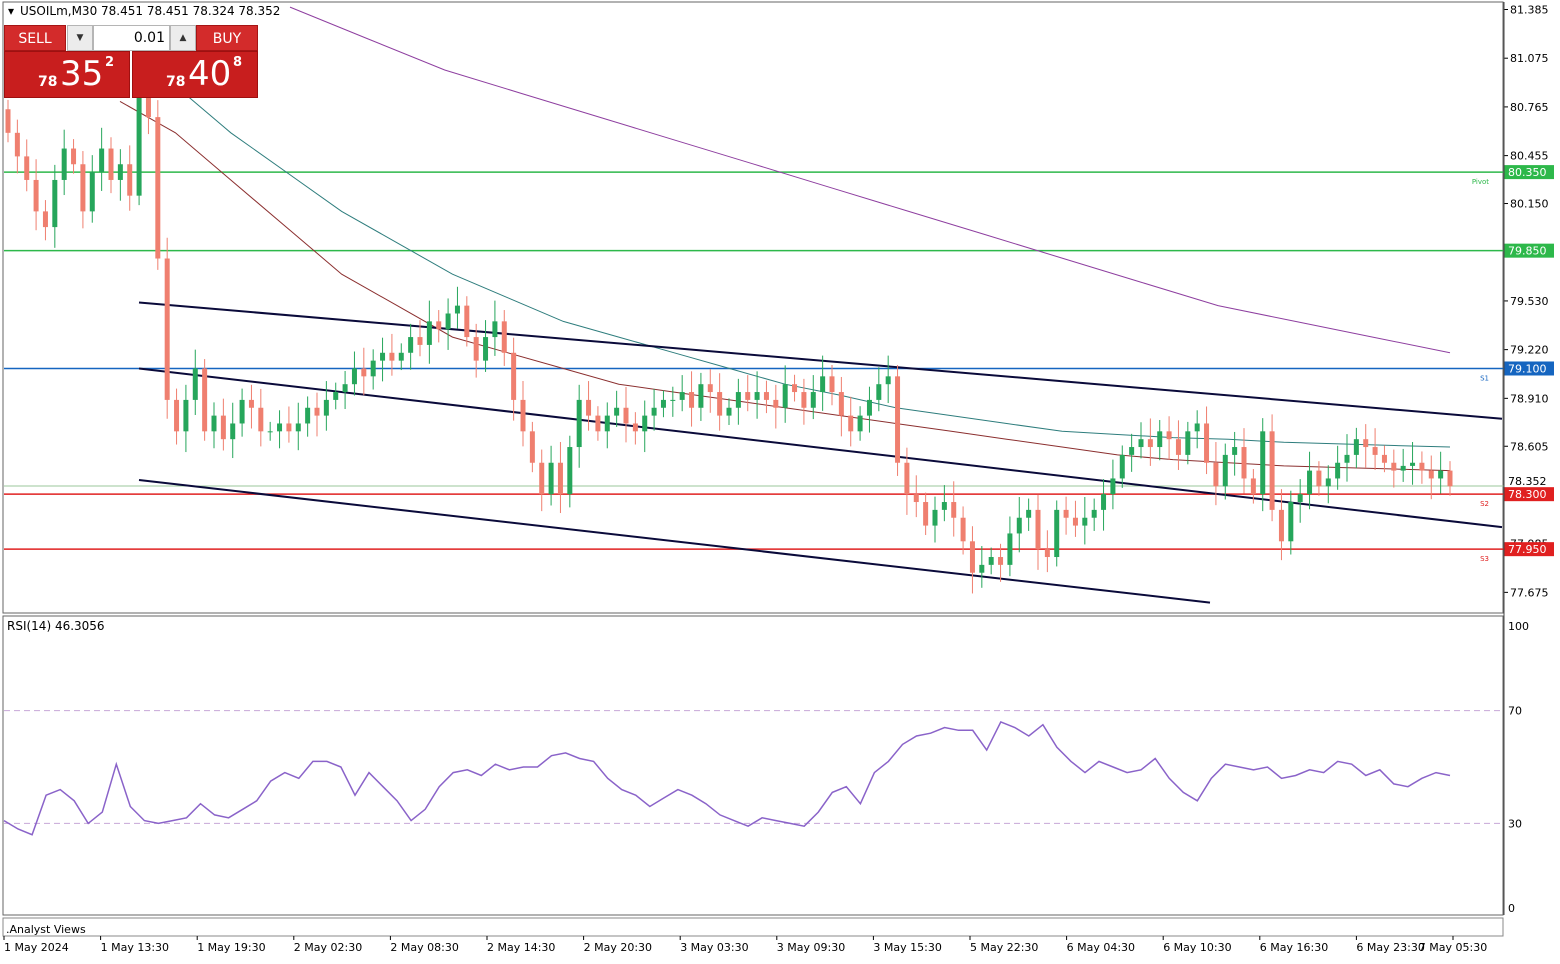  What do you see at coordinates (131, 38) in the screenshot?
I see `volume-input` at bounding box center [131, 38].